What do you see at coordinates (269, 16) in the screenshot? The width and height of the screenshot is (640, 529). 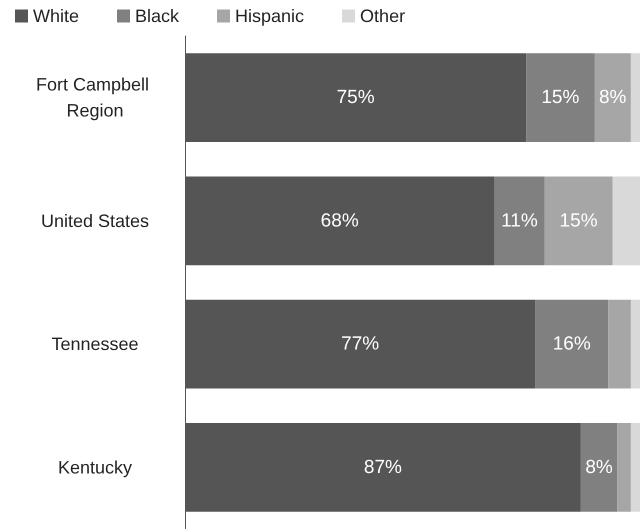 I see `legend-label: Hispanic` at bounding box center [269, 16].